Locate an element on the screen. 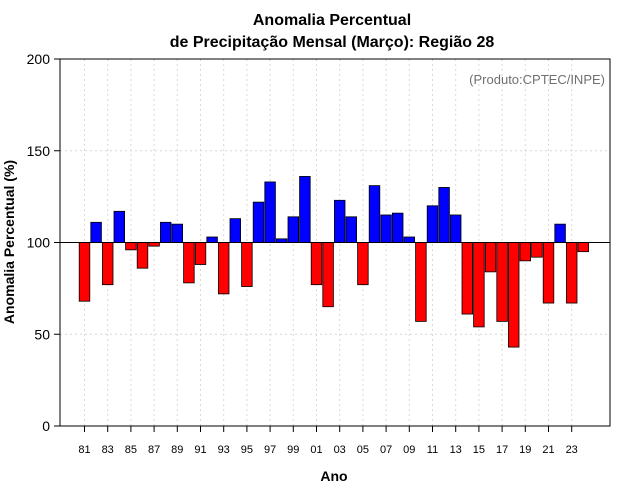 This screenshot has width=640, height=500. y-tick-label: 150 is located at coordinates (39, 151).